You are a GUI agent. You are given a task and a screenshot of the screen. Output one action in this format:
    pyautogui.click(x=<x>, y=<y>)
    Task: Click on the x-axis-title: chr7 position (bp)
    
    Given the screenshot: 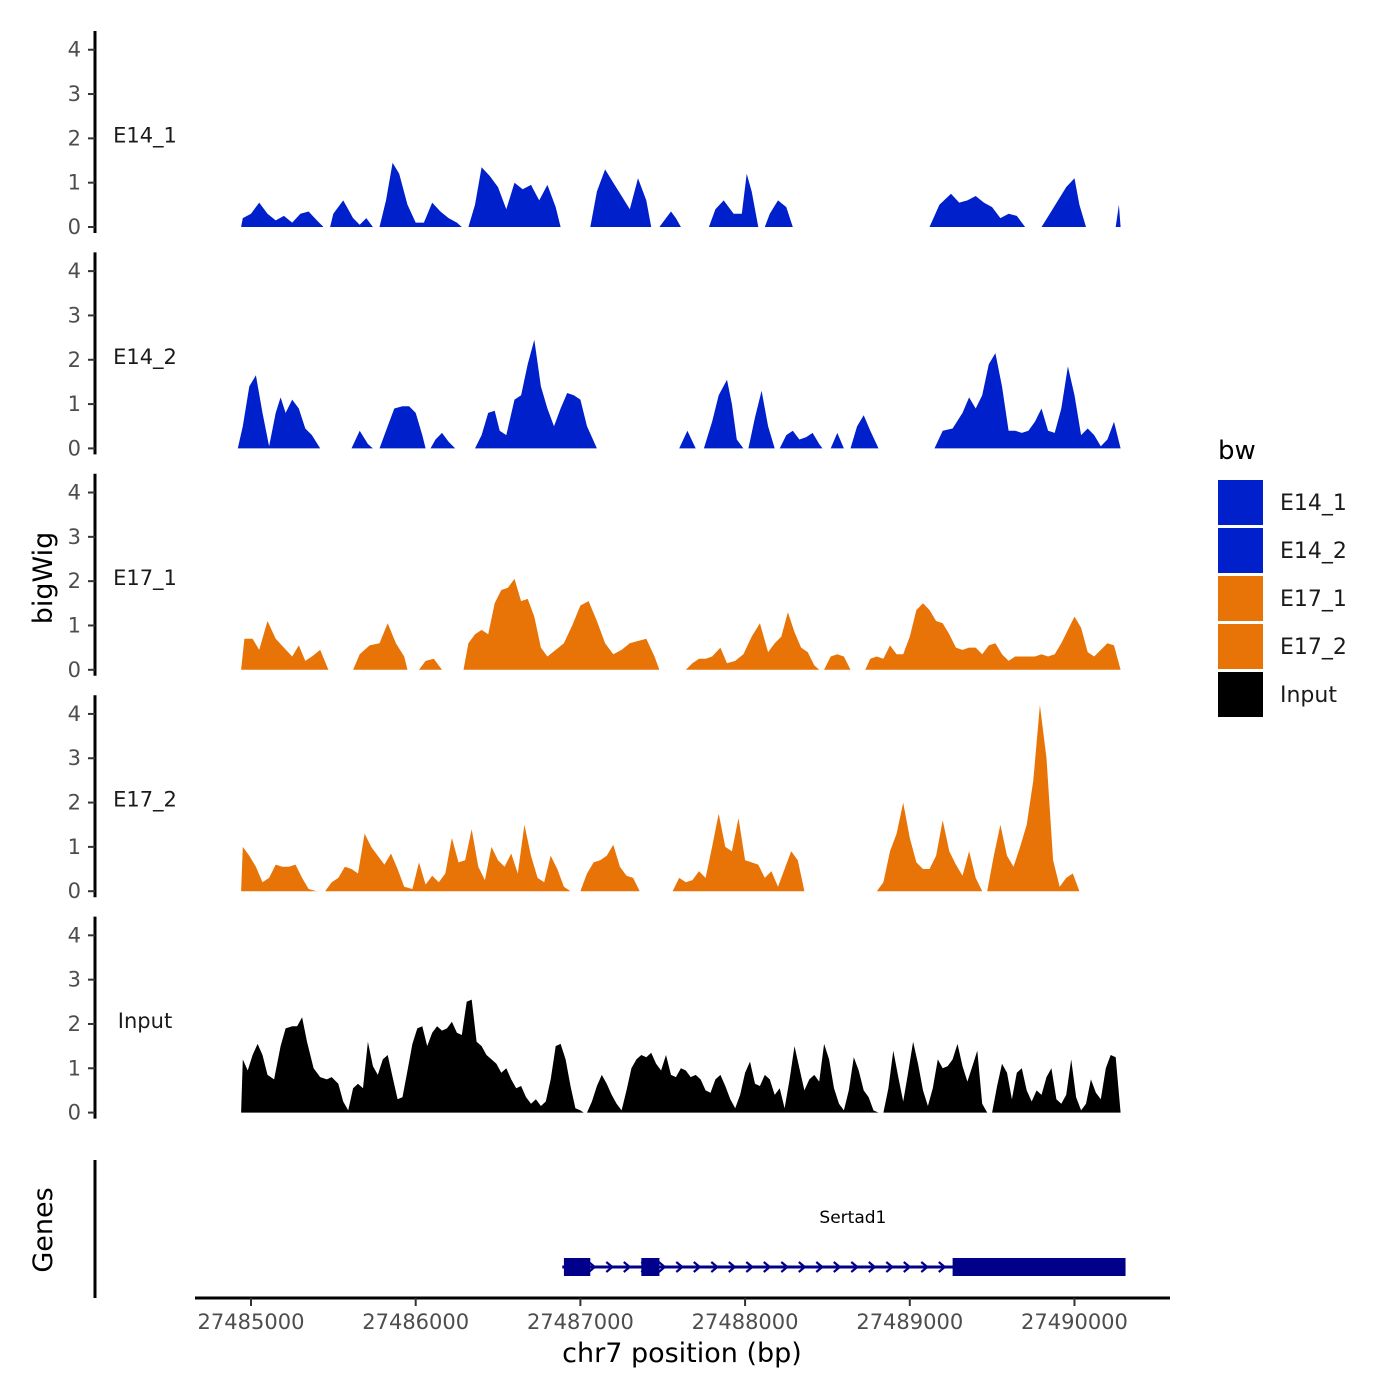 What is the action you would take?
    pyautogui.click(x=682, y=1353)
    